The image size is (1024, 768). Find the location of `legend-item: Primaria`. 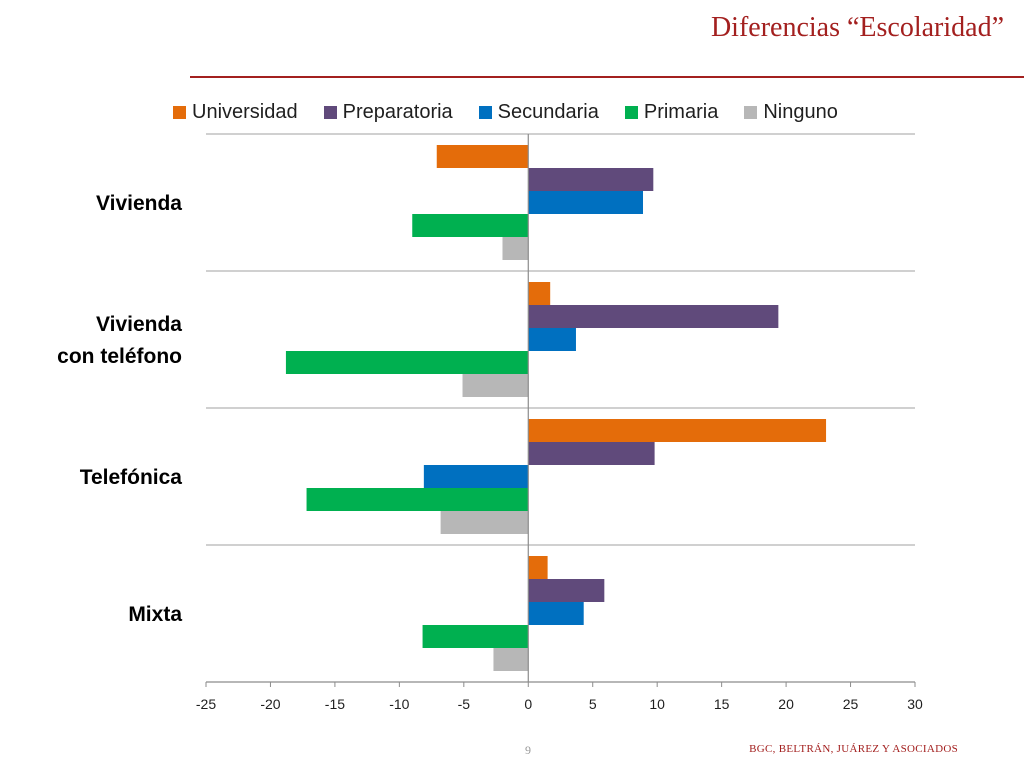

legend-item: Primaria is located at coordinates (671, 112).